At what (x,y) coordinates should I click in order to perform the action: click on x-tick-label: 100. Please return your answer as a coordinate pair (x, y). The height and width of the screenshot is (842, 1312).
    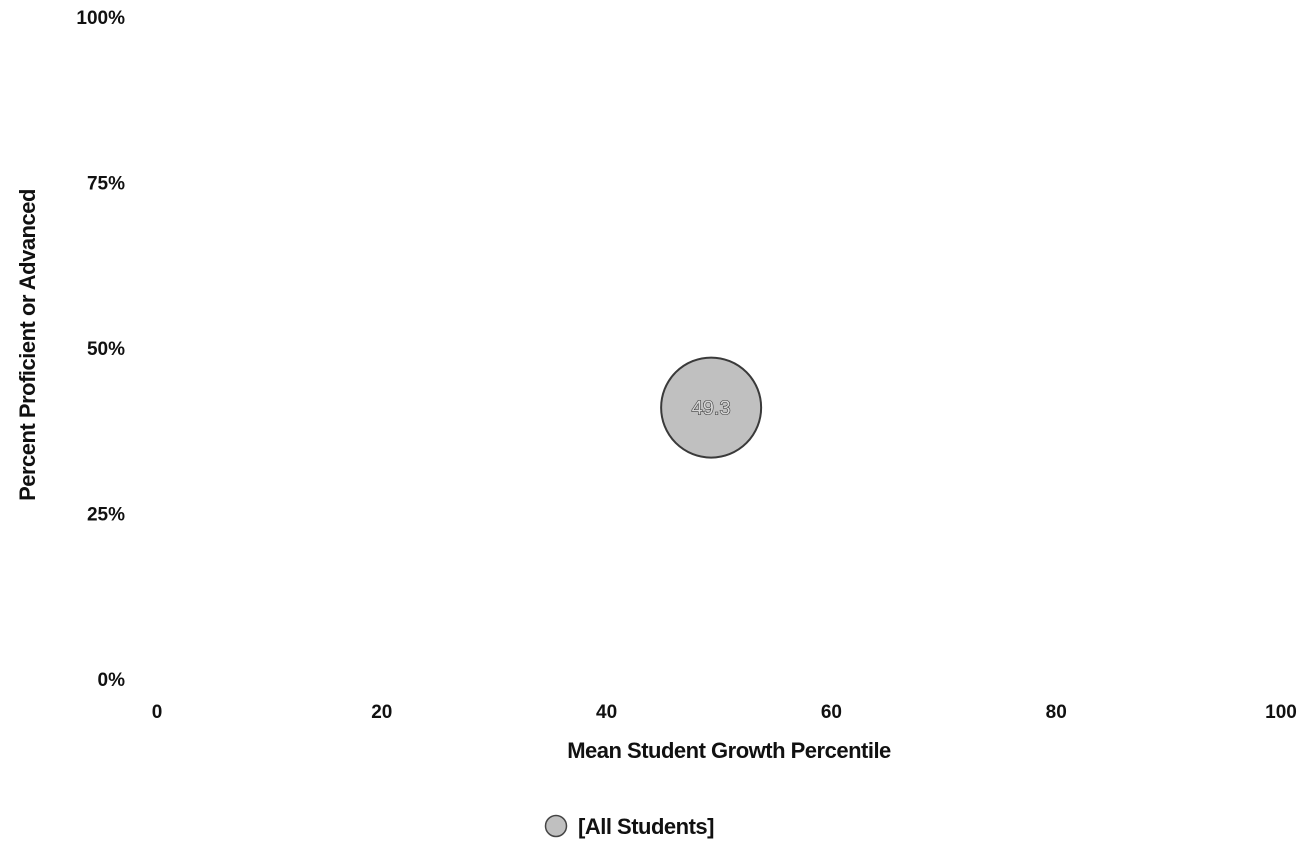
    Looking at the image, I should click on (1281, 712).